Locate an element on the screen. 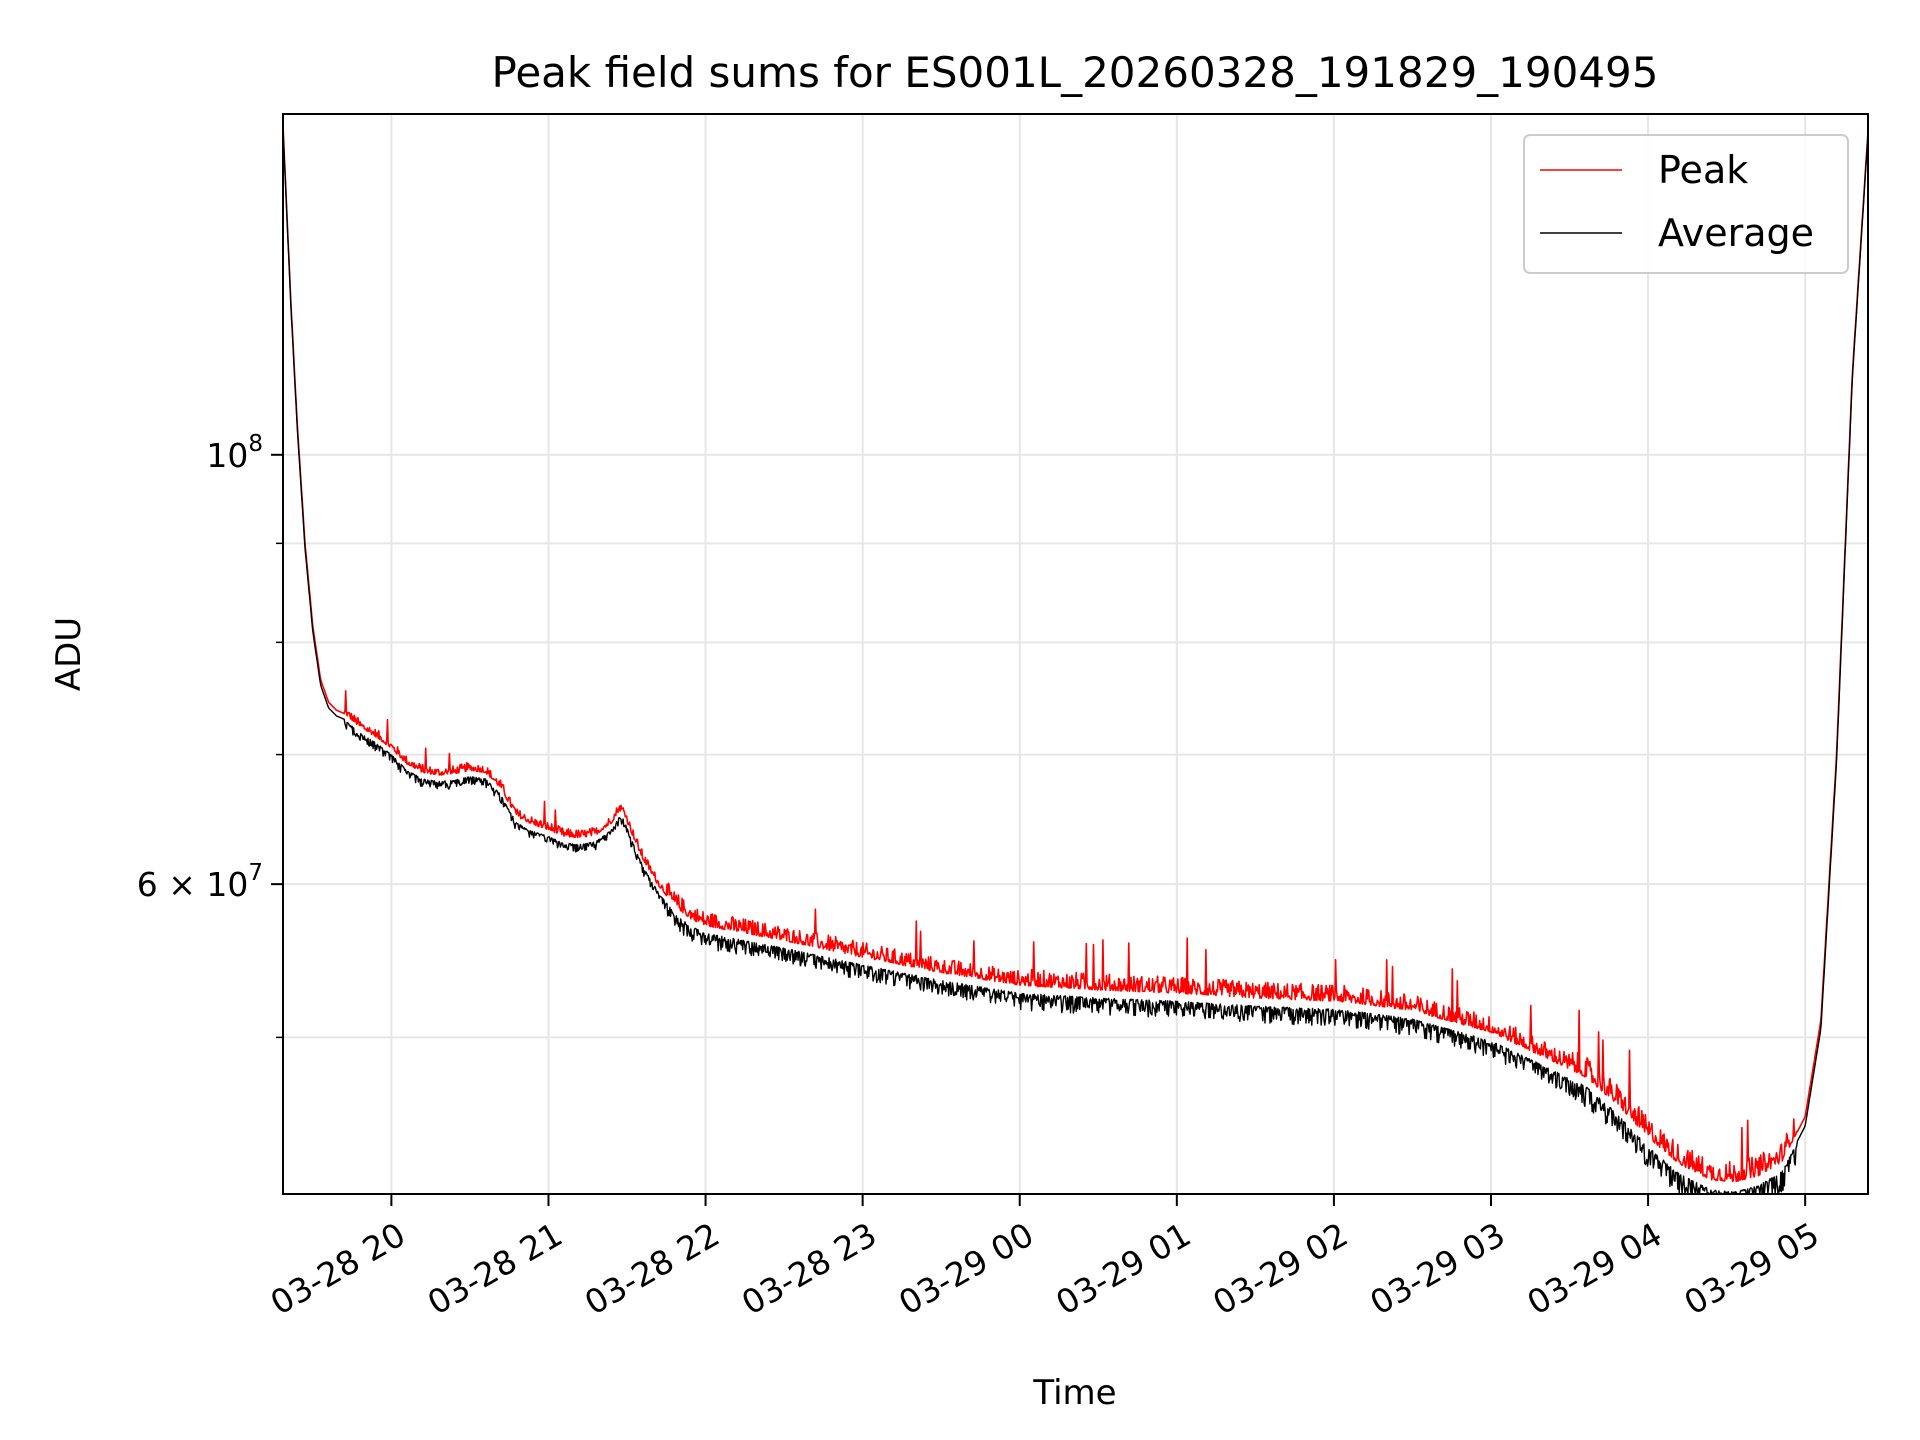 The height and width of the screenshot is (1440, 1920). x-axis-label: Time is located at coordinates (1074, 1393).